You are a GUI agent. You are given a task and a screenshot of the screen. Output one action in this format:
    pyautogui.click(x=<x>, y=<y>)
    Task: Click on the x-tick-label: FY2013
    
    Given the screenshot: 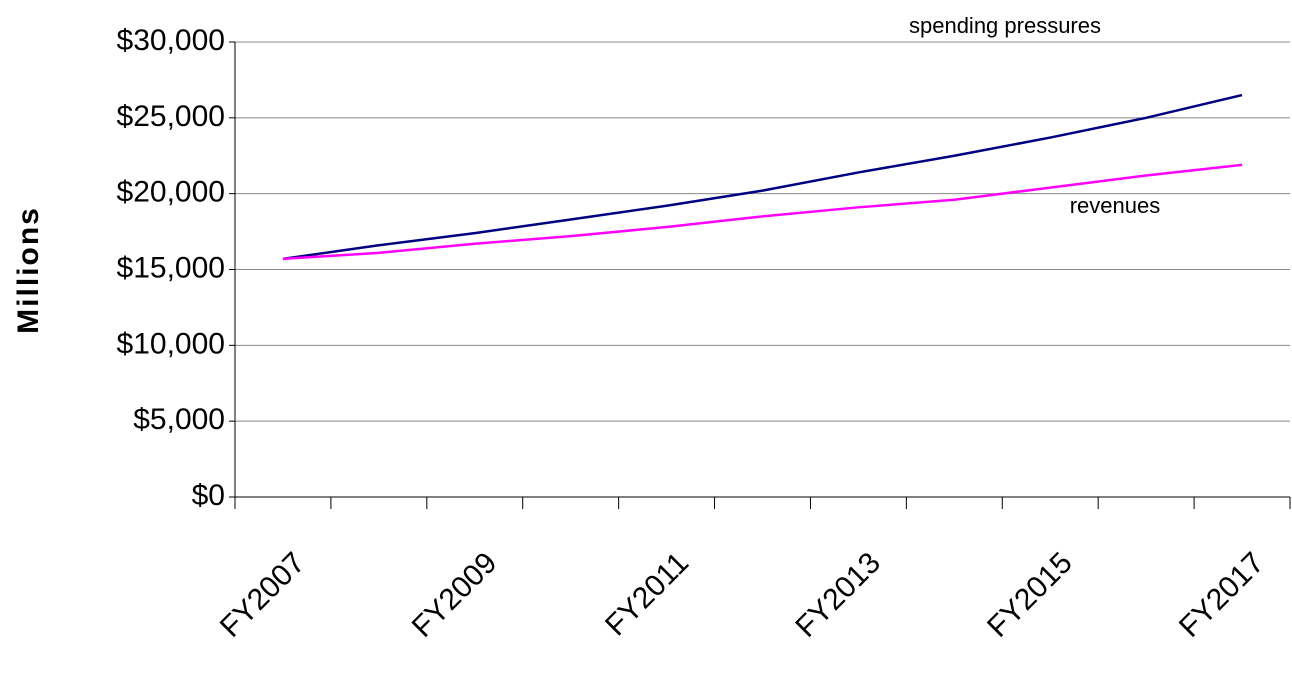 What is the action you would take?
    pyautogui.click(x=838, y=595)
    